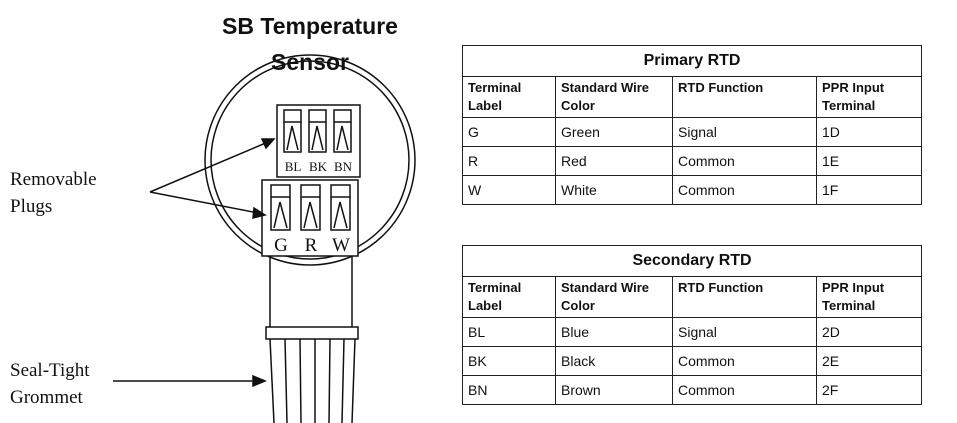  I want to click on diagram-title: SB Temperature Sensor, so click(310, 44).